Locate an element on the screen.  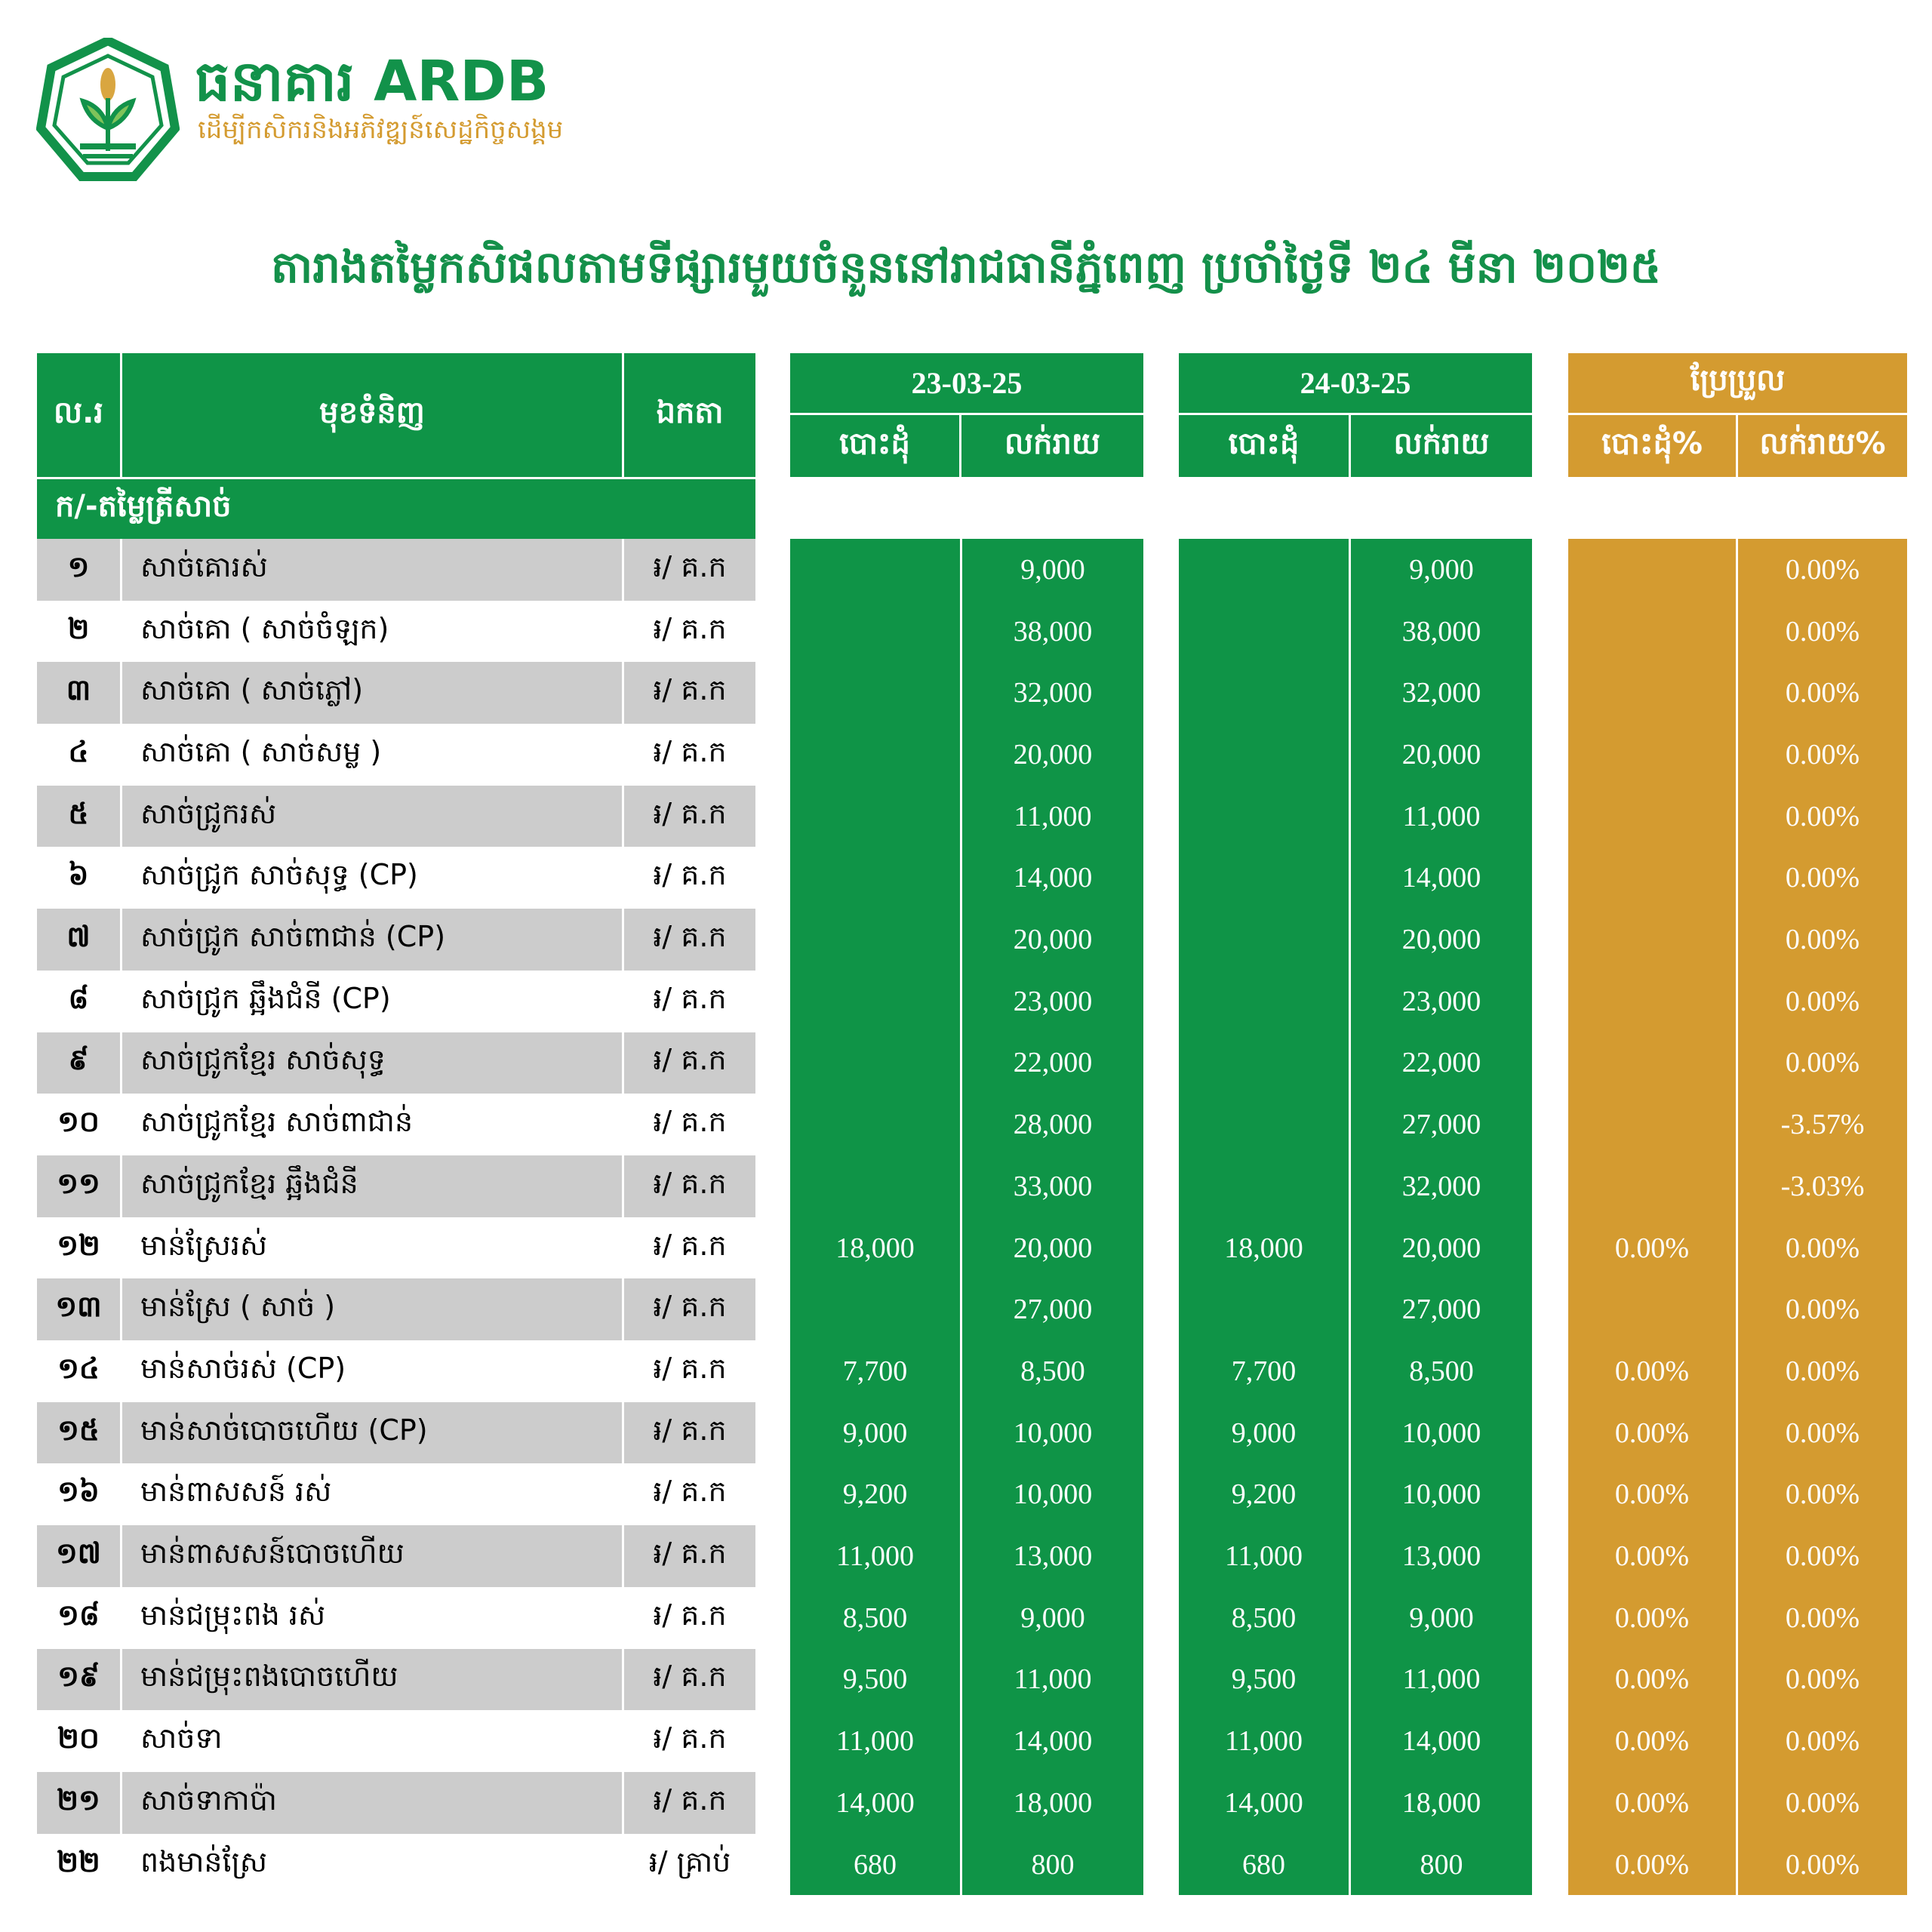
retail-price-23-03: 11,000 is located at coordinates (1053, 816).